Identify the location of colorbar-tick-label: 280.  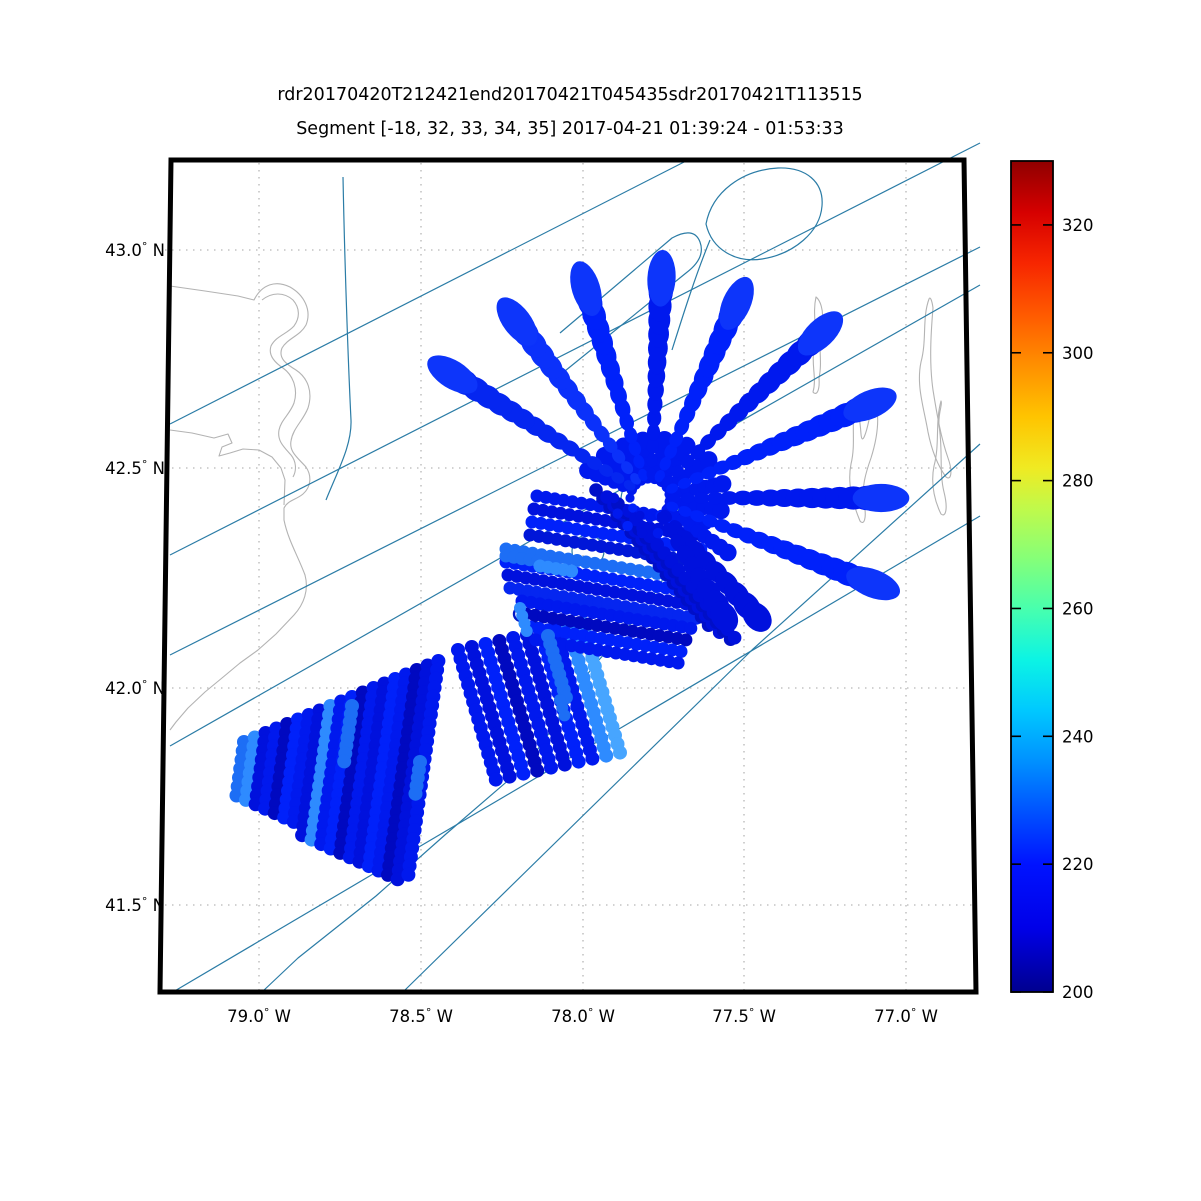
(1078, 481).